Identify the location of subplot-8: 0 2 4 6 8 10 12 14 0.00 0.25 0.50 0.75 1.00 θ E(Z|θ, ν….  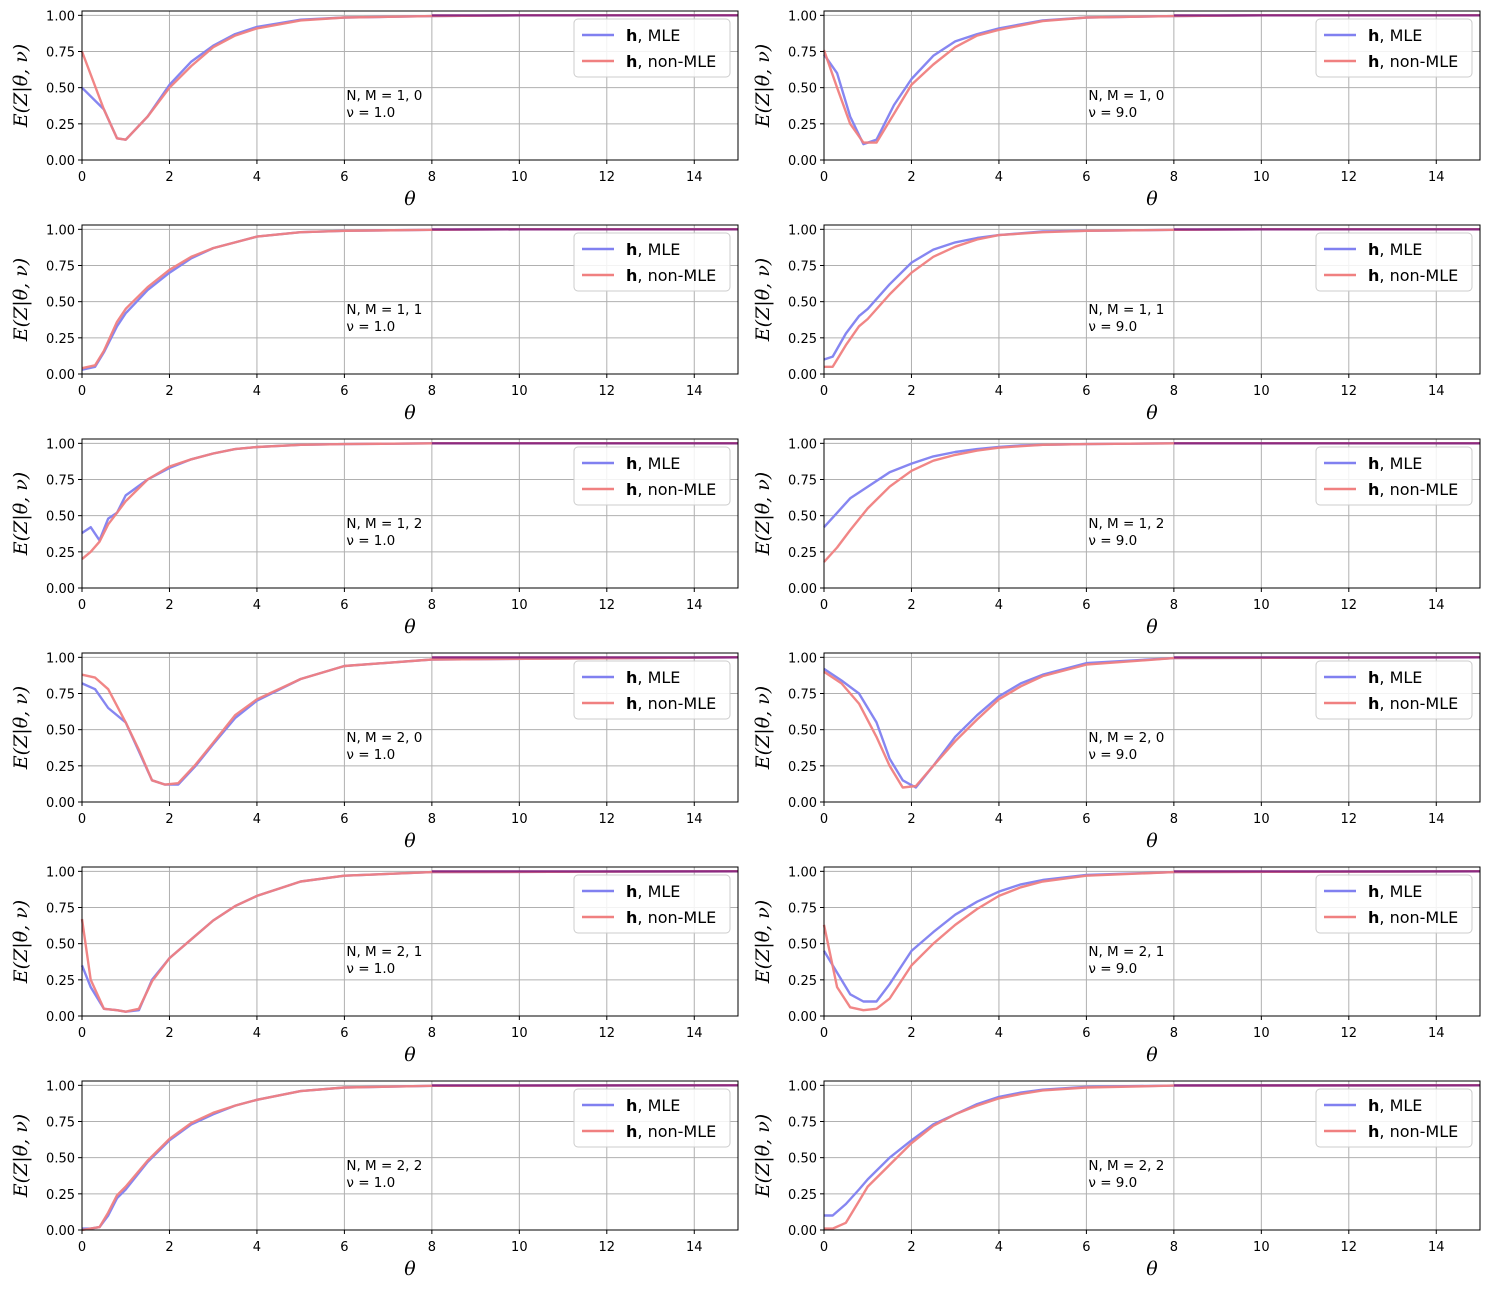
(1116, 751).